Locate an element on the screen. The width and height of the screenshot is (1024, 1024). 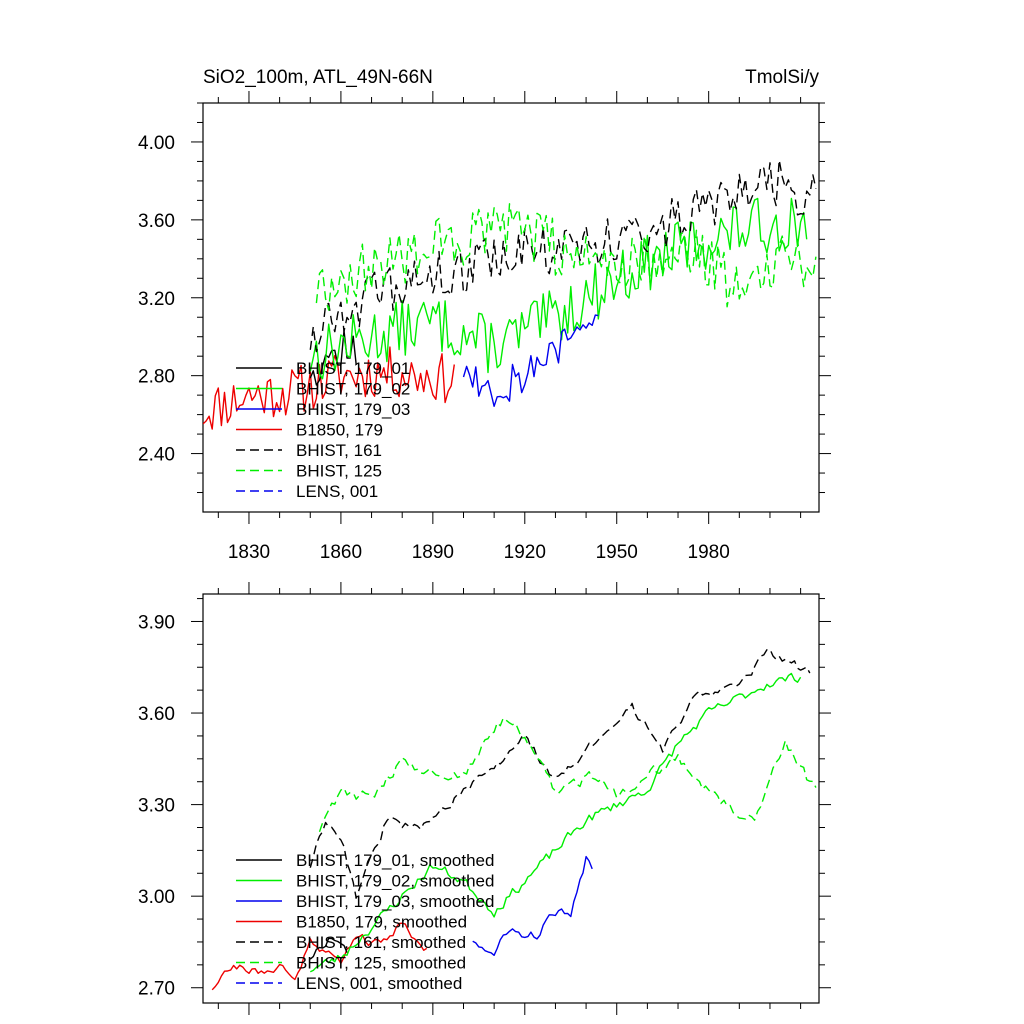
bottom-series-bhist-179-03-smoothed is located at coordinates (532, 905).